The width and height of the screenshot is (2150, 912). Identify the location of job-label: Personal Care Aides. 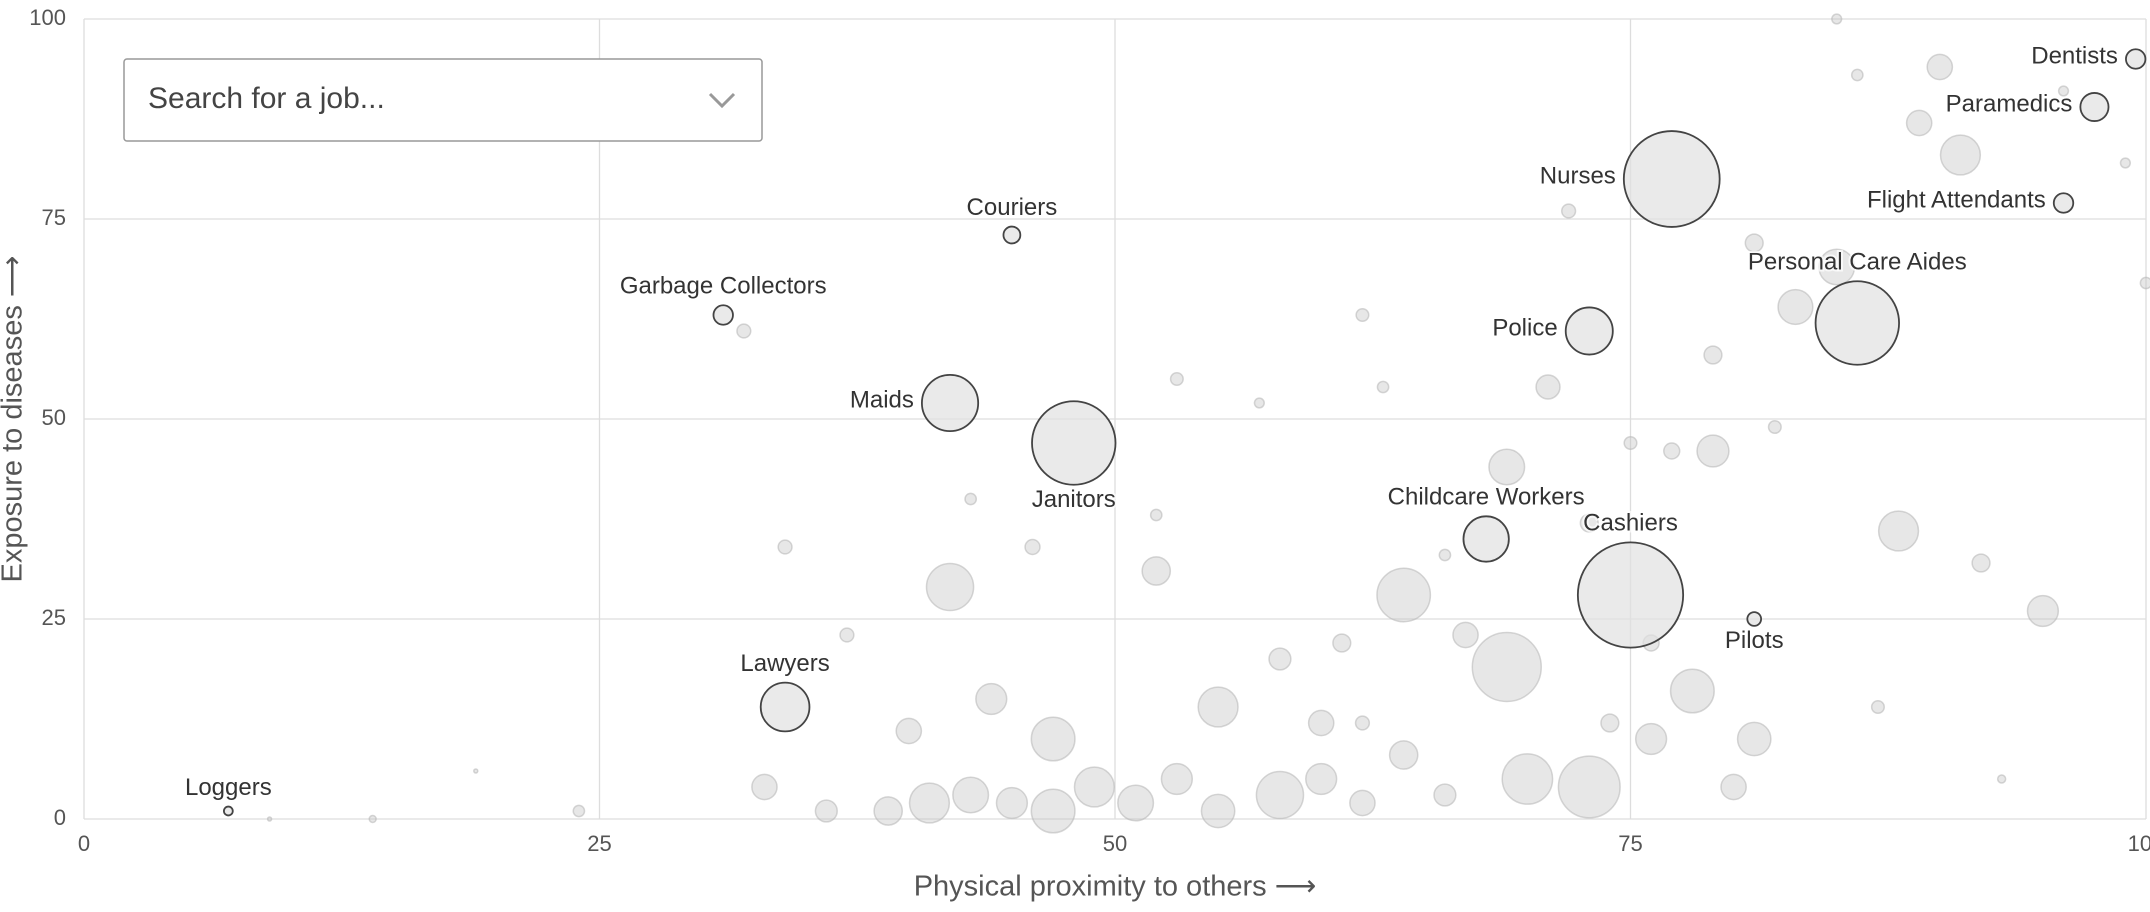
(1857, 262).